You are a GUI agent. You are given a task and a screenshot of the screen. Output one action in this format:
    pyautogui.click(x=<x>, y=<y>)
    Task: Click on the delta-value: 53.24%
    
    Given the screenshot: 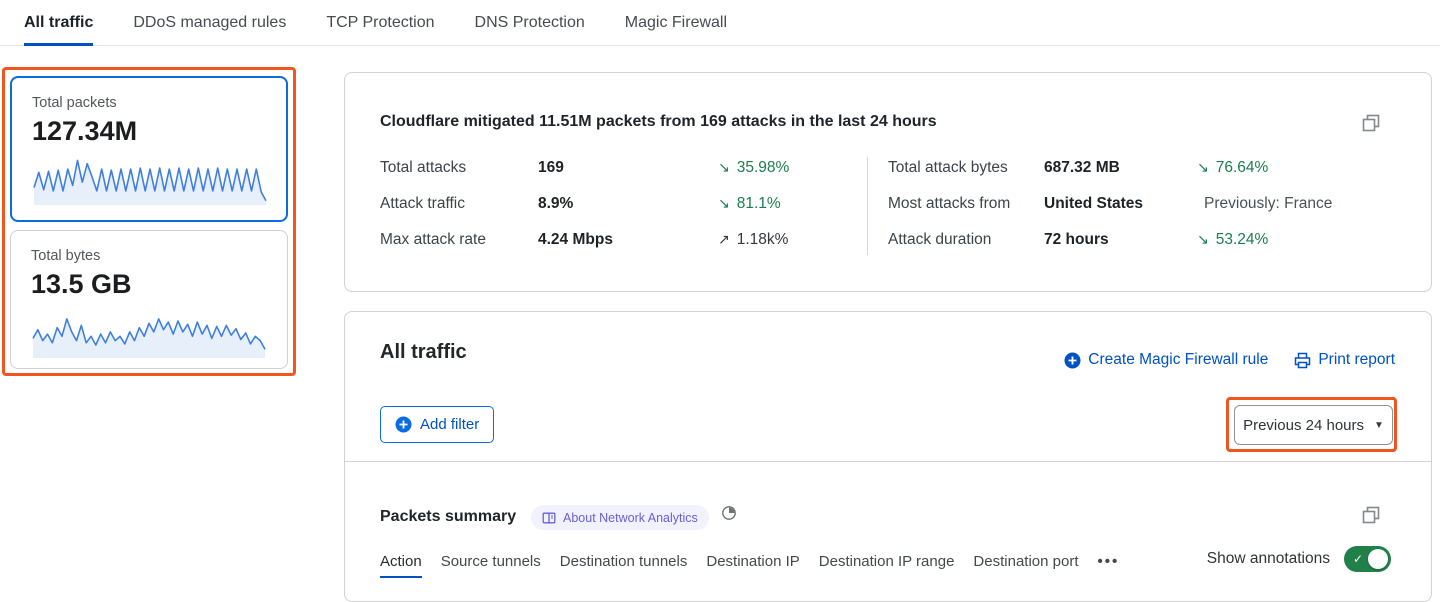 What is the action you would take?
    pyautogui.click(x=1242, y=239)
    